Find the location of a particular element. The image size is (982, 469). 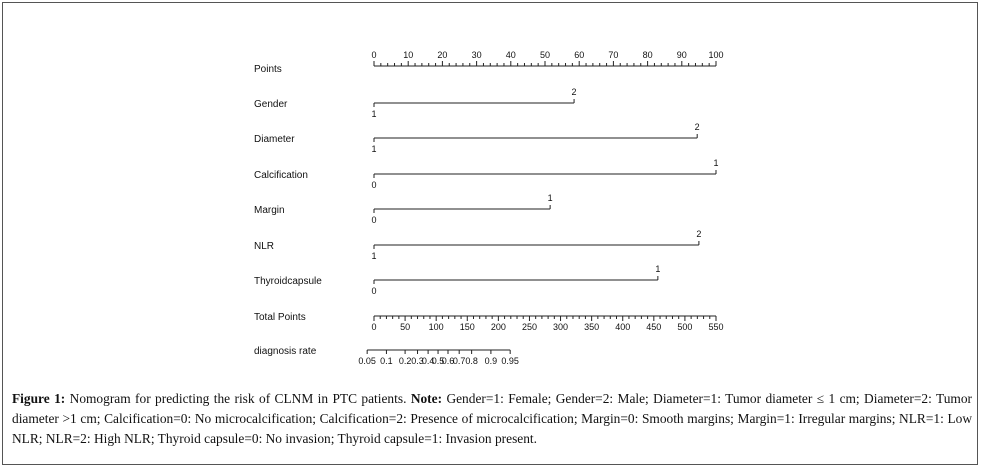

probability-tick-label: 0.2 is located at coordinates (405, 361).